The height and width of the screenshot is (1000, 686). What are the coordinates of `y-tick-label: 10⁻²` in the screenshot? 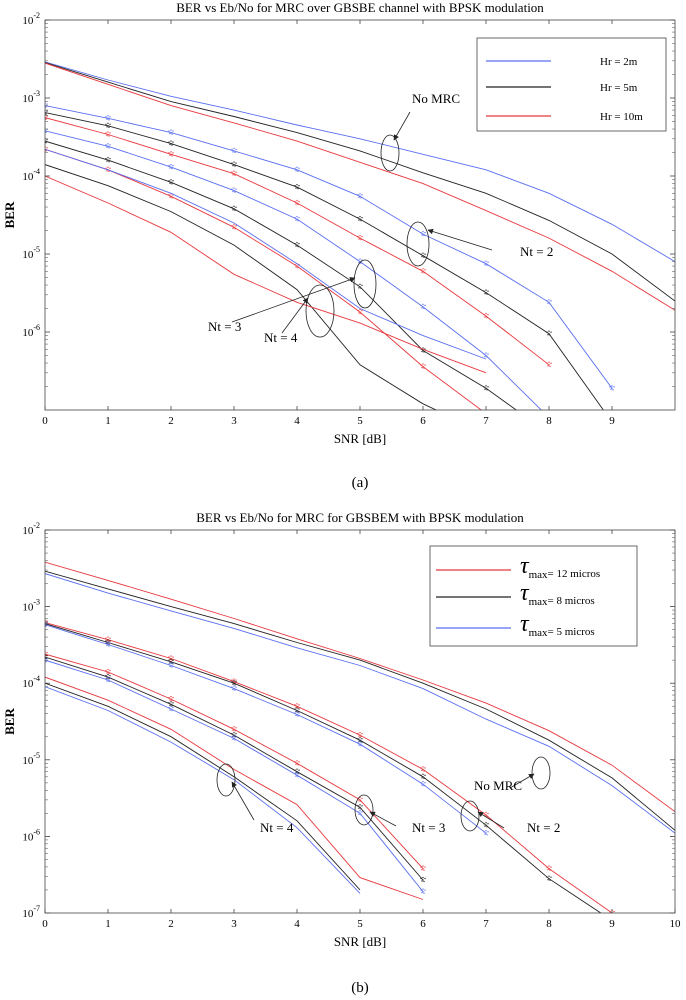 It's located at (31, 19).